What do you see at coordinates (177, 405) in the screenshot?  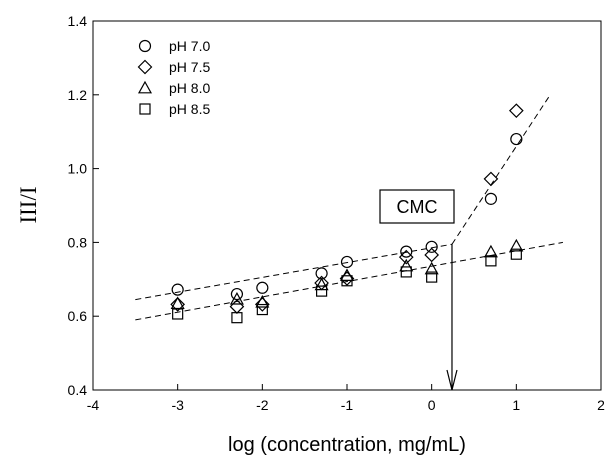 I see `x-tick-label: -3` at bounding box center [177, 405].